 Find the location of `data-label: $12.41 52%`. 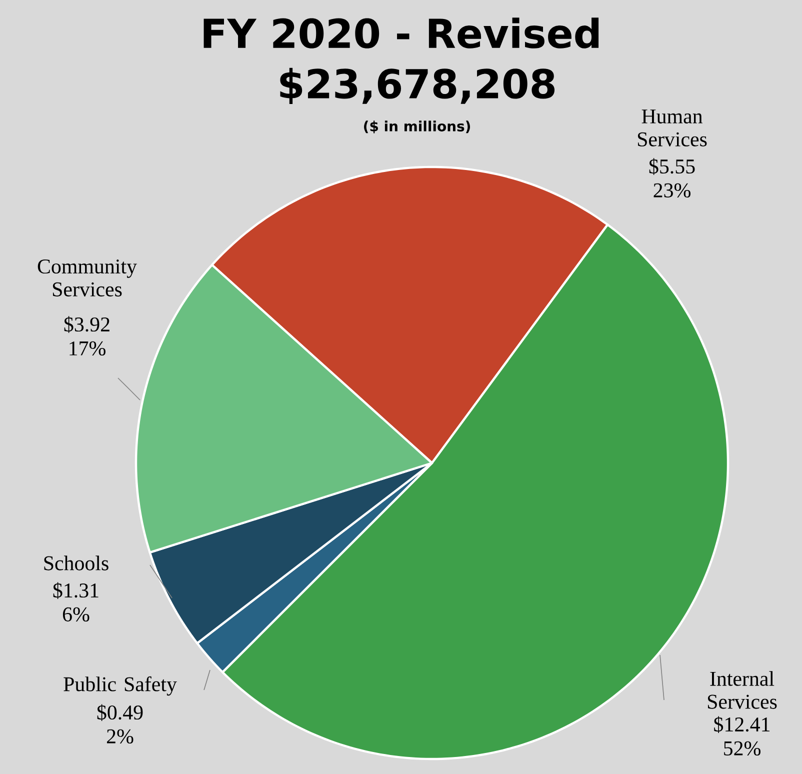

data-label: $12.41 52% is located at coordinates (742, 736).